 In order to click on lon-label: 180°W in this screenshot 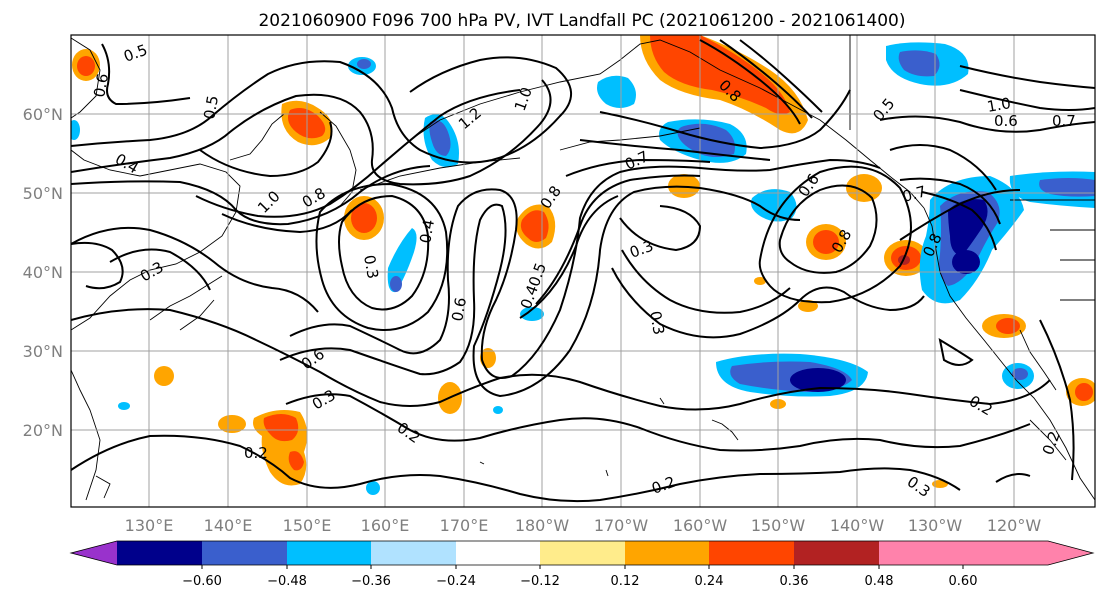, I will do `click(542, 525)`.